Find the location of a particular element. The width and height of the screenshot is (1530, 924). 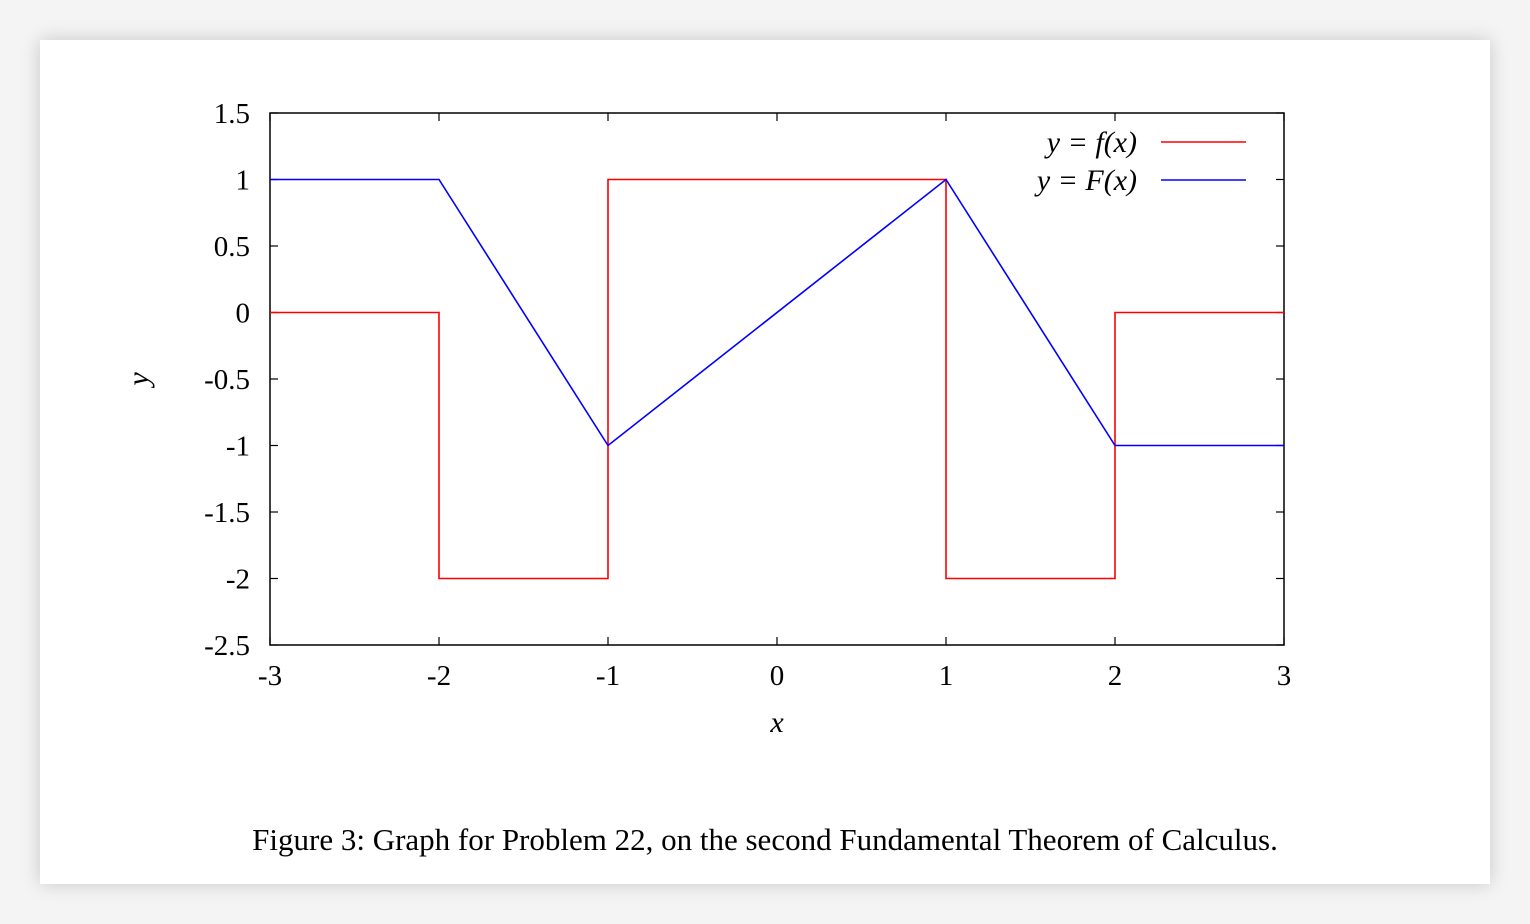

y-tick-label: -2 is located at coordinates (238, 580).